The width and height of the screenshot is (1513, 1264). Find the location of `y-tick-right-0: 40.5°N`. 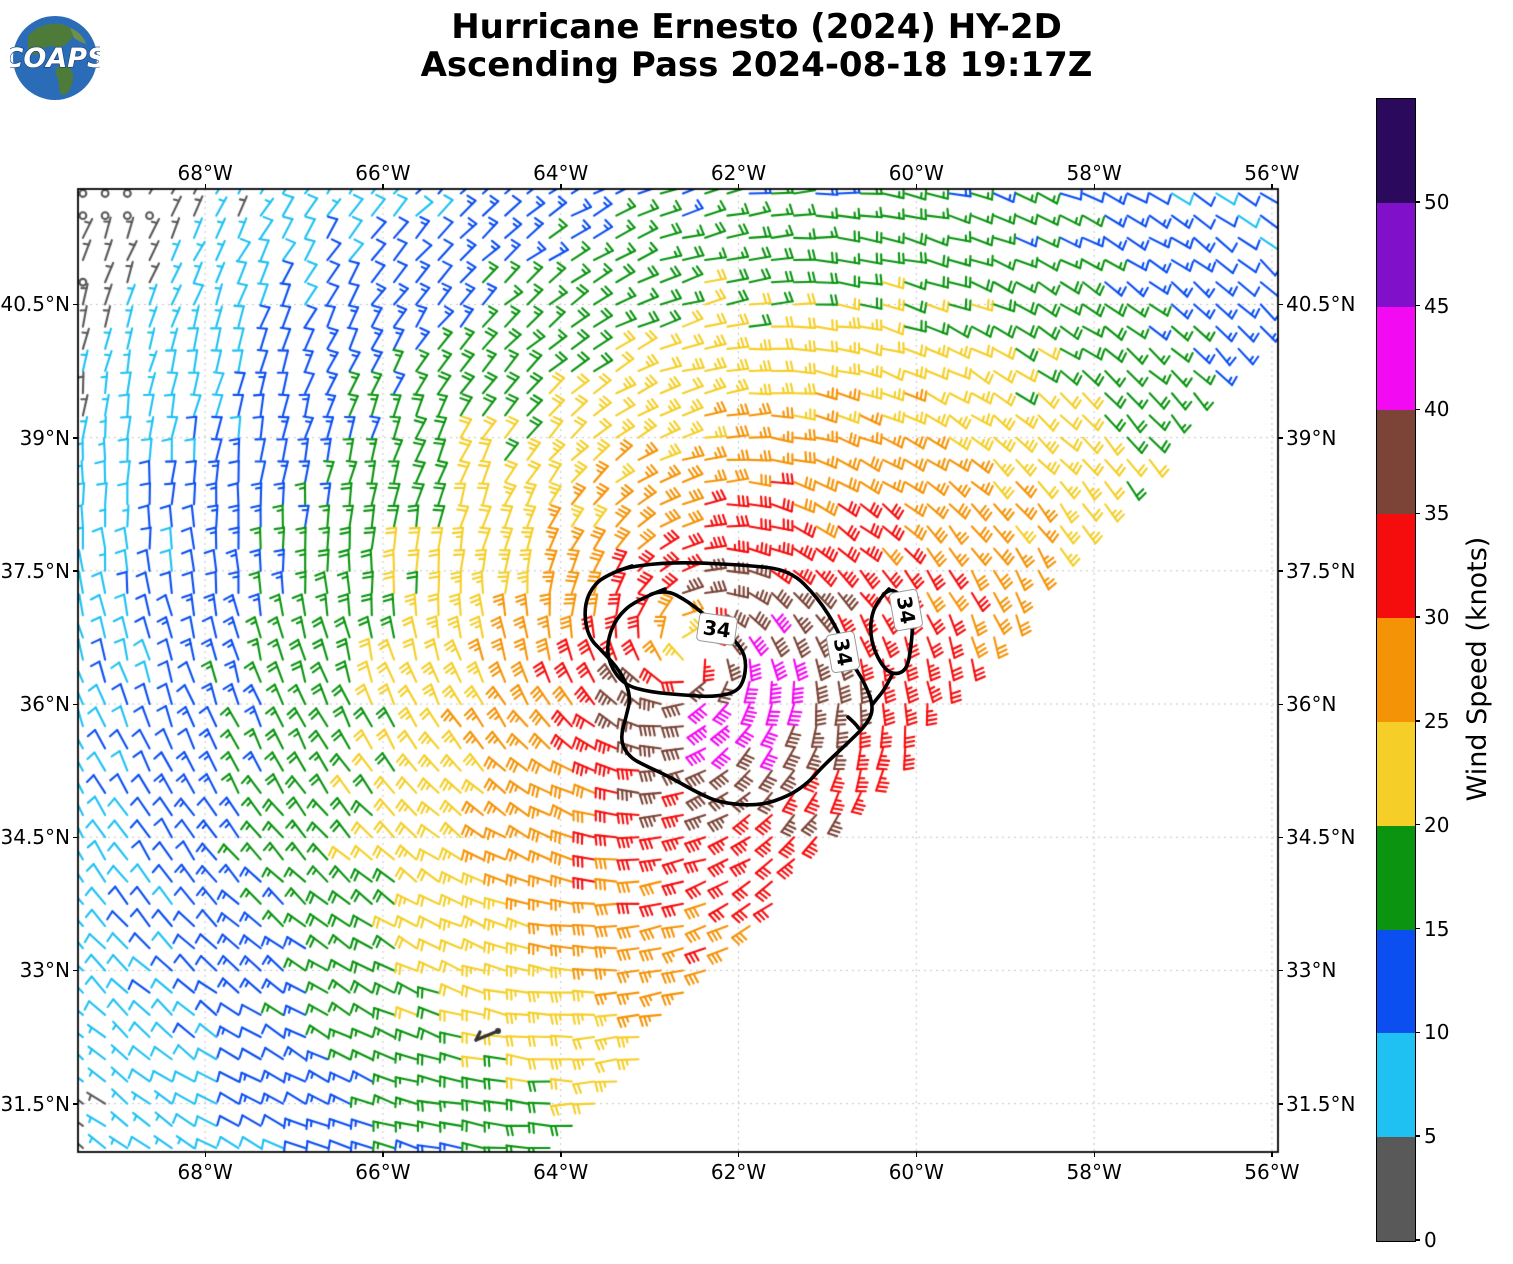

y-tick-right-0: 40.5°N is located at coordinates (1321, 304).